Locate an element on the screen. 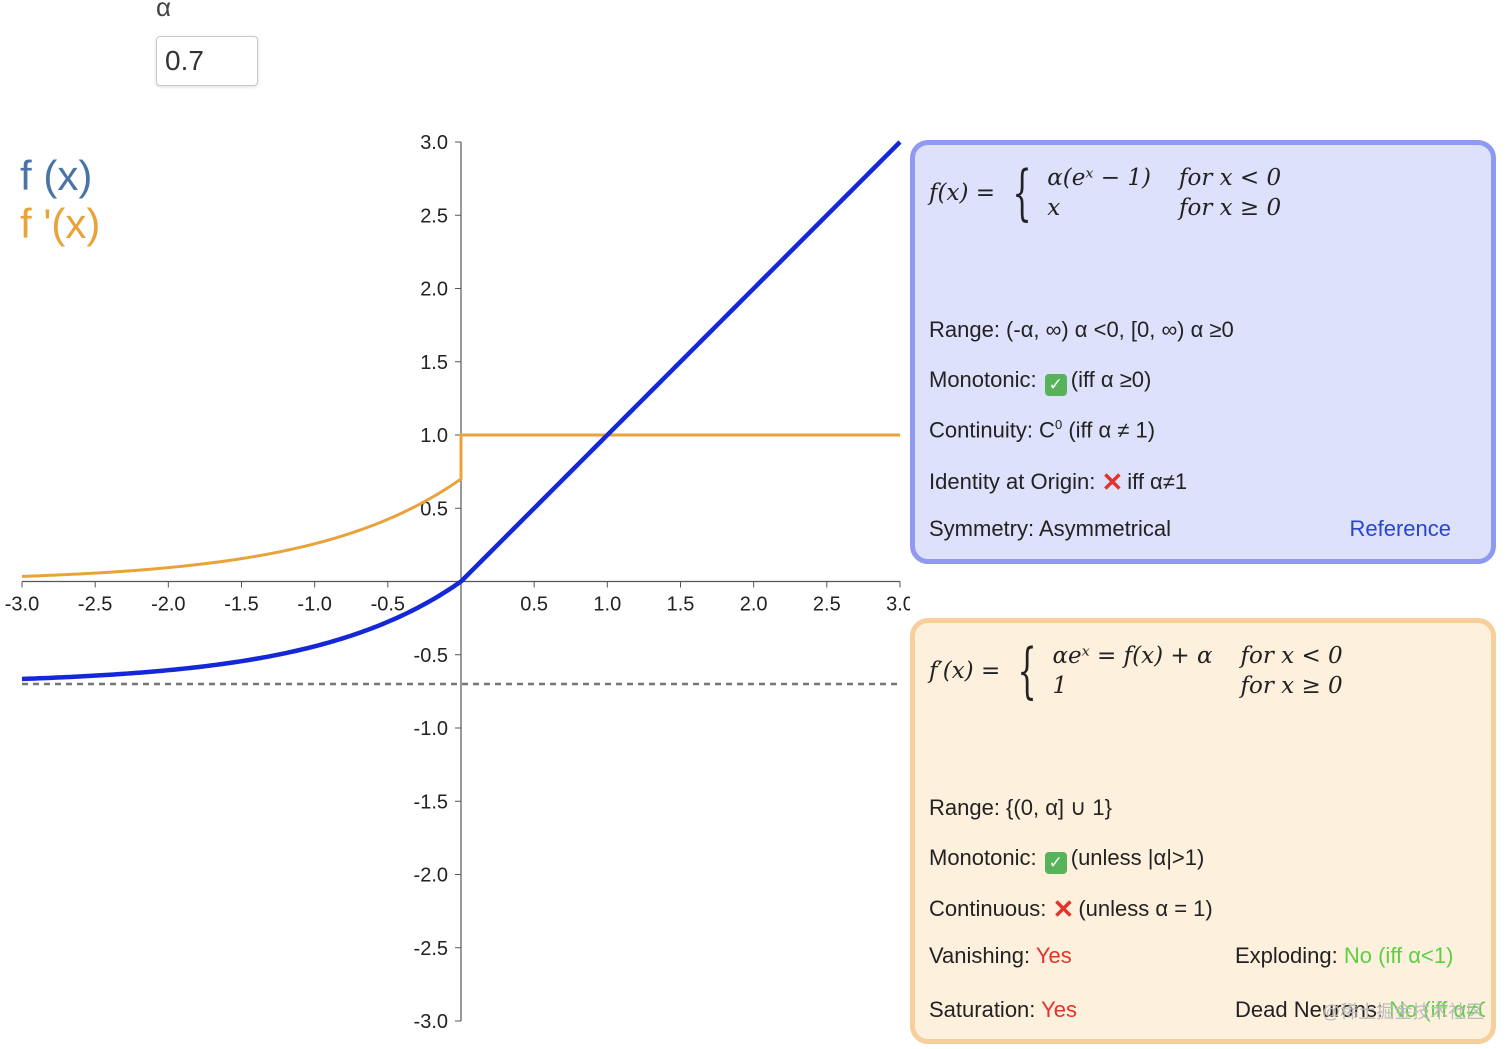 This screenshot has height=1049, width=1512. fprime-monotonic-note: (unless |α|>1) is located at coordinates (1137, 857).